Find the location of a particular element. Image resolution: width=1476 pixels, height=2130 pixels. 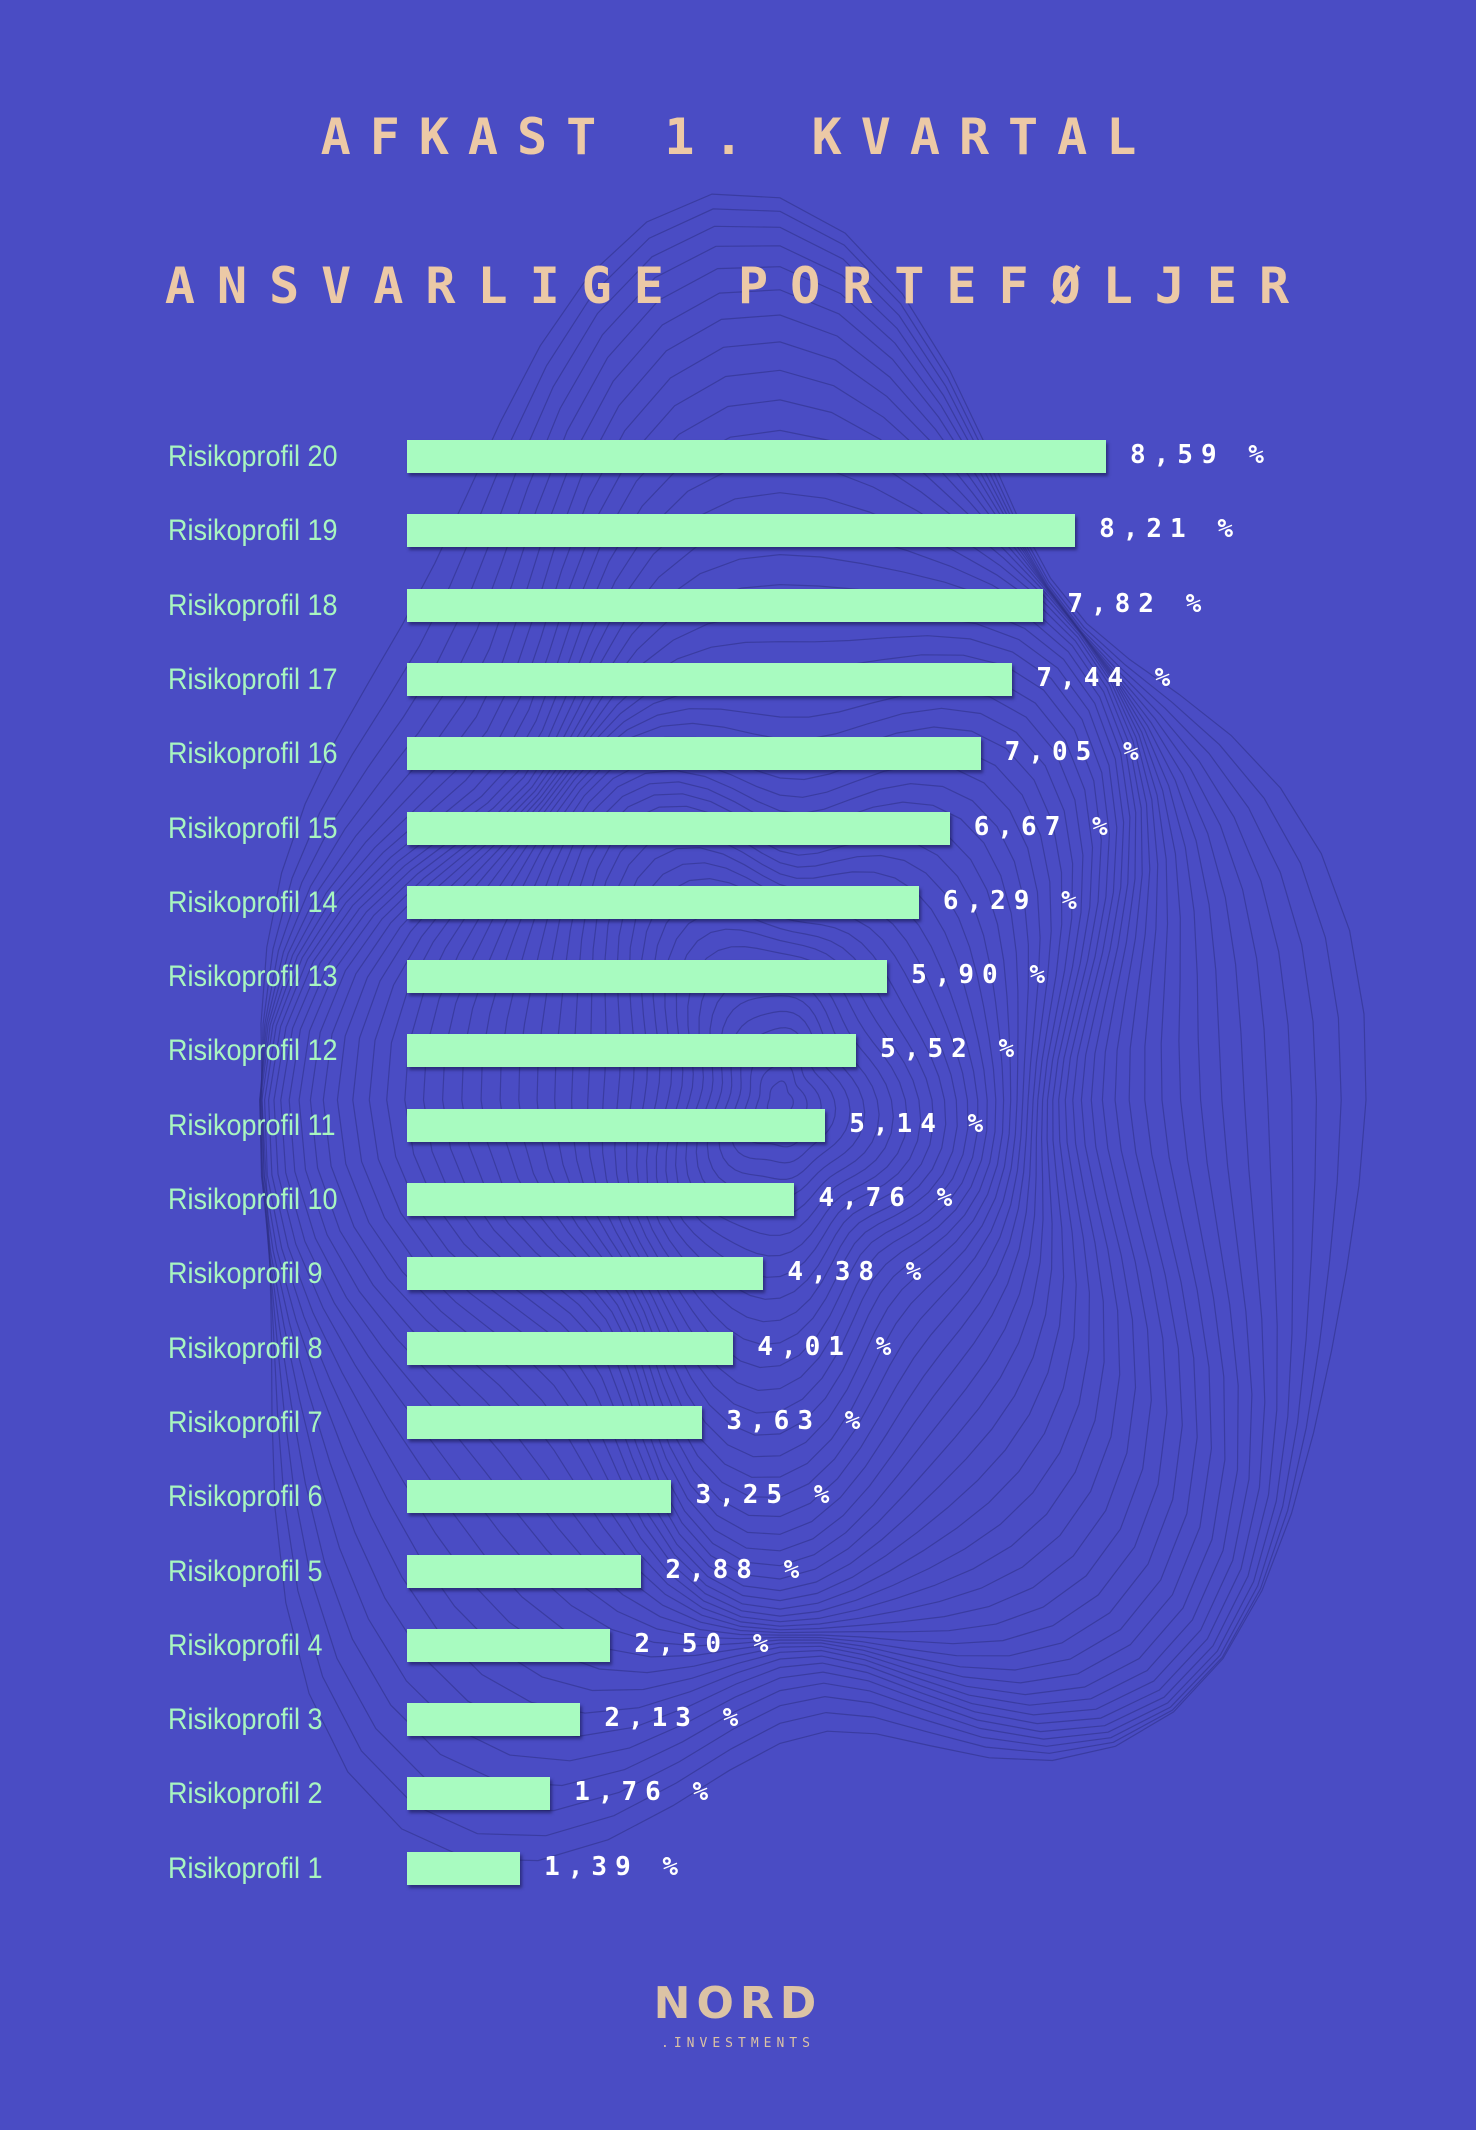

nord-logo: NORD is located at coordinates (738, 2003).